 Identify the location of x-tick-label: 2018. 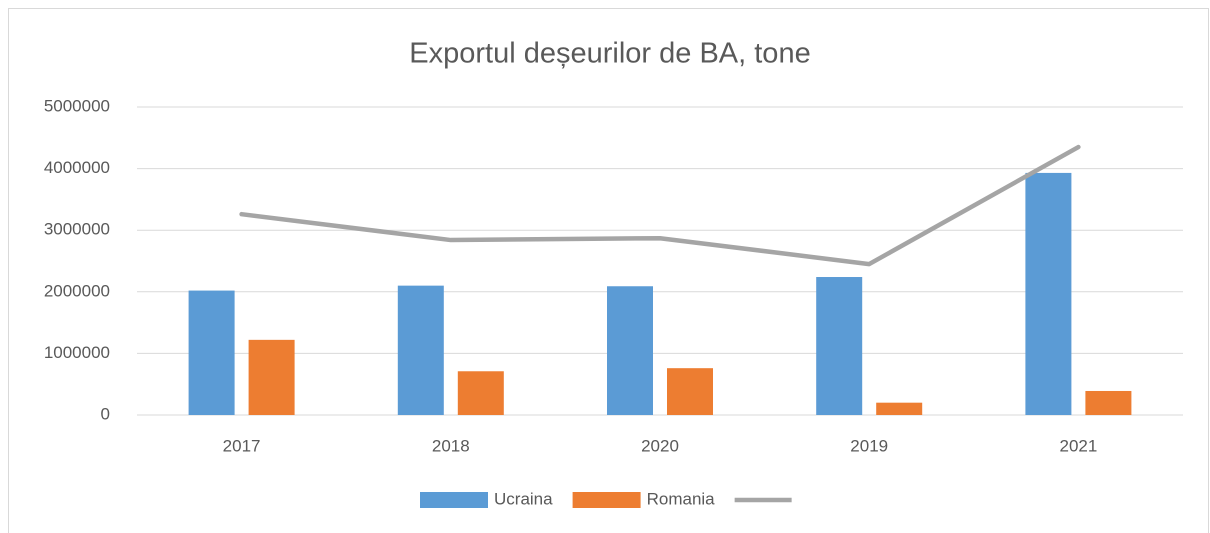
(451, 445).